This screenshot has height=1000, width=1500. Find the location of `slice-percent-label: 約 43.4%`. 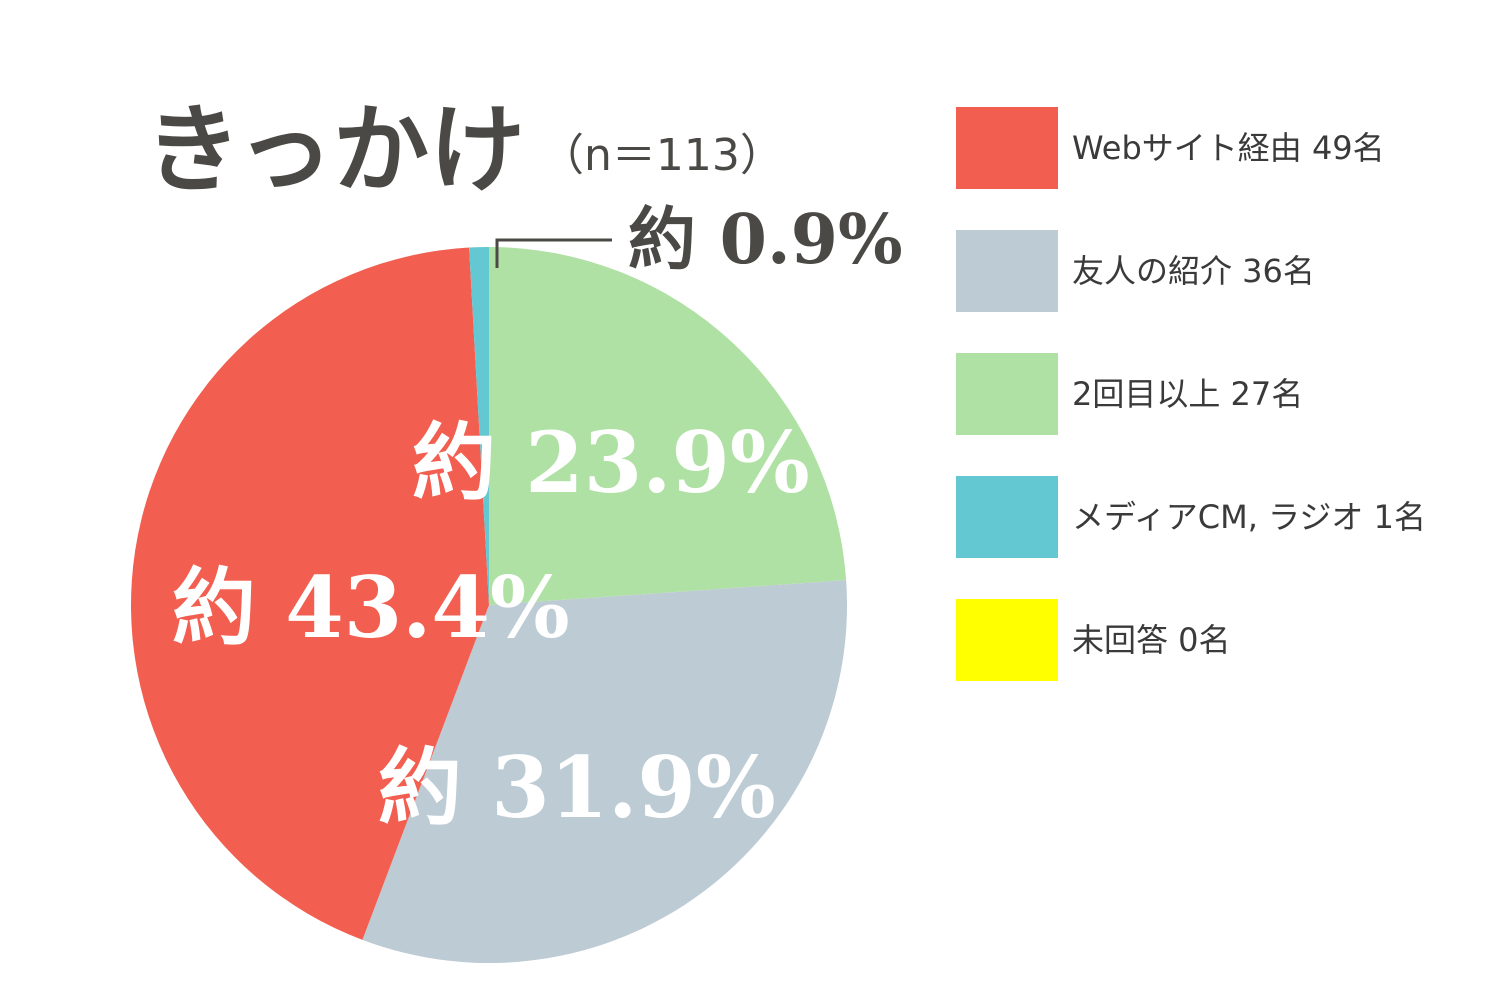

slice-percent-label: 約 43.4% is located at coordinates (371, 607).